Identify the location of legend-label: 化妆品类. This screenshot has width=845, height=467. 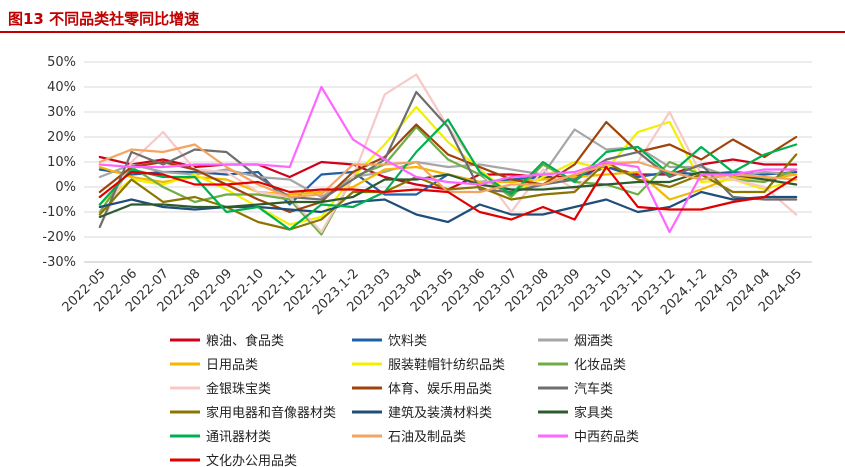
(600, 365).